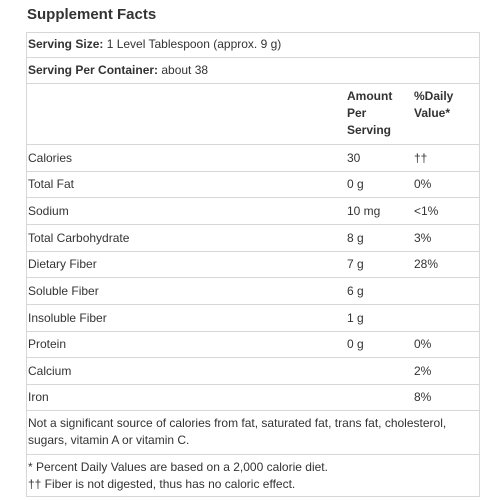 The height and width of the screenshot is (500, 500). I want to click on nutrient-name: Protein, so click(47, 344).